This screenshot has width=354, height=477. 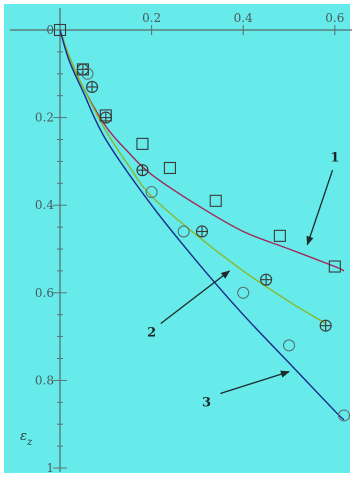 I want to click on y-axis-title-main: ε, so click(x=23, y=436).